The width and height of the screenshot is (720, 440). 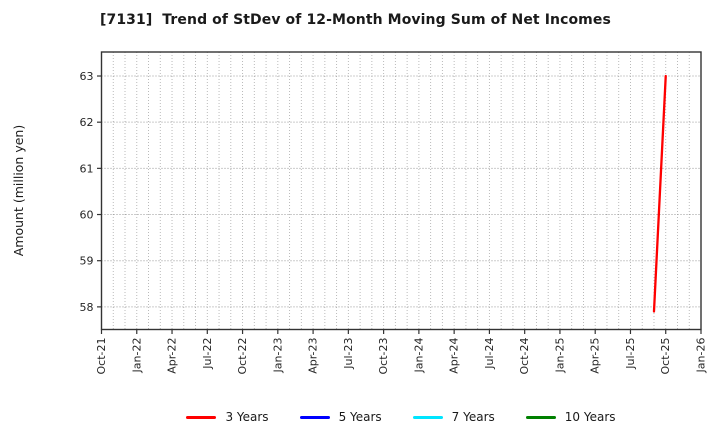 I want to click on y-tick-label: 62, so click(x=87, y=122).